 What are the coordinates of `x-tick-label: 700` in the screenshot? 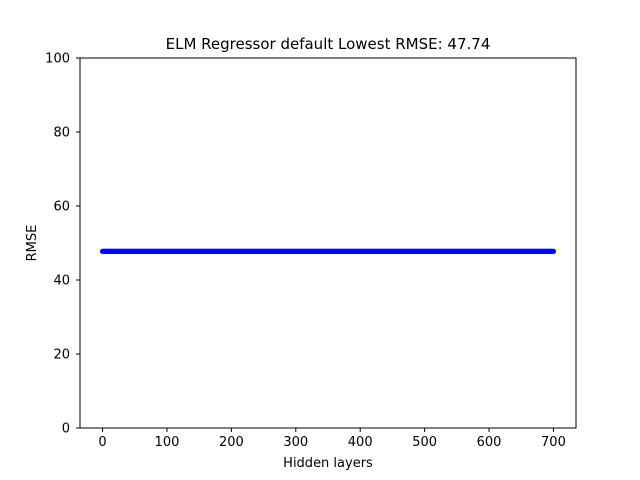 It's located at (553, 442).